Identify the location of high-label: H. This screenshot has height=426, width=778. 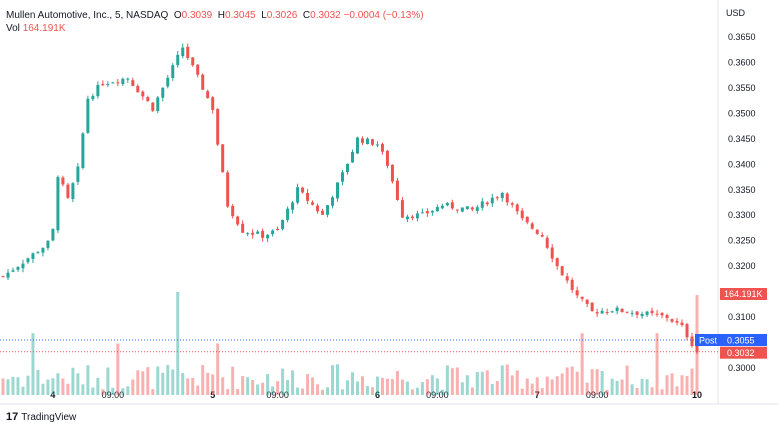
(221, 15).